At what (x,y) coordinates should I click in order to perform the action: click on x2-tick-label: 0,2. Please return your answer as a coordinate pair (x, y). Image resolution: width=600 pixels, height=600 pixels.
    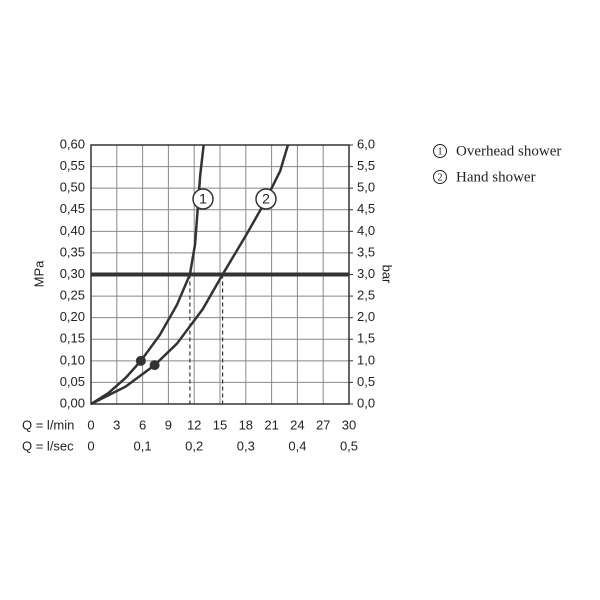
    Looking at the image, I should click on (194, 445).